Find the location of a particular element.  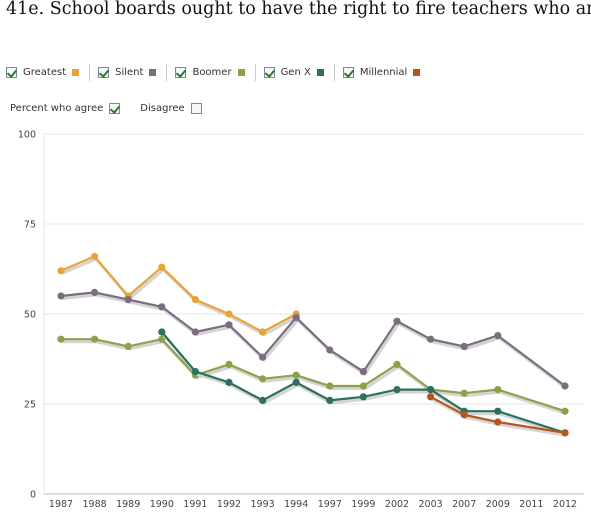

millennial-swatch is located at coordinates (417, 72).